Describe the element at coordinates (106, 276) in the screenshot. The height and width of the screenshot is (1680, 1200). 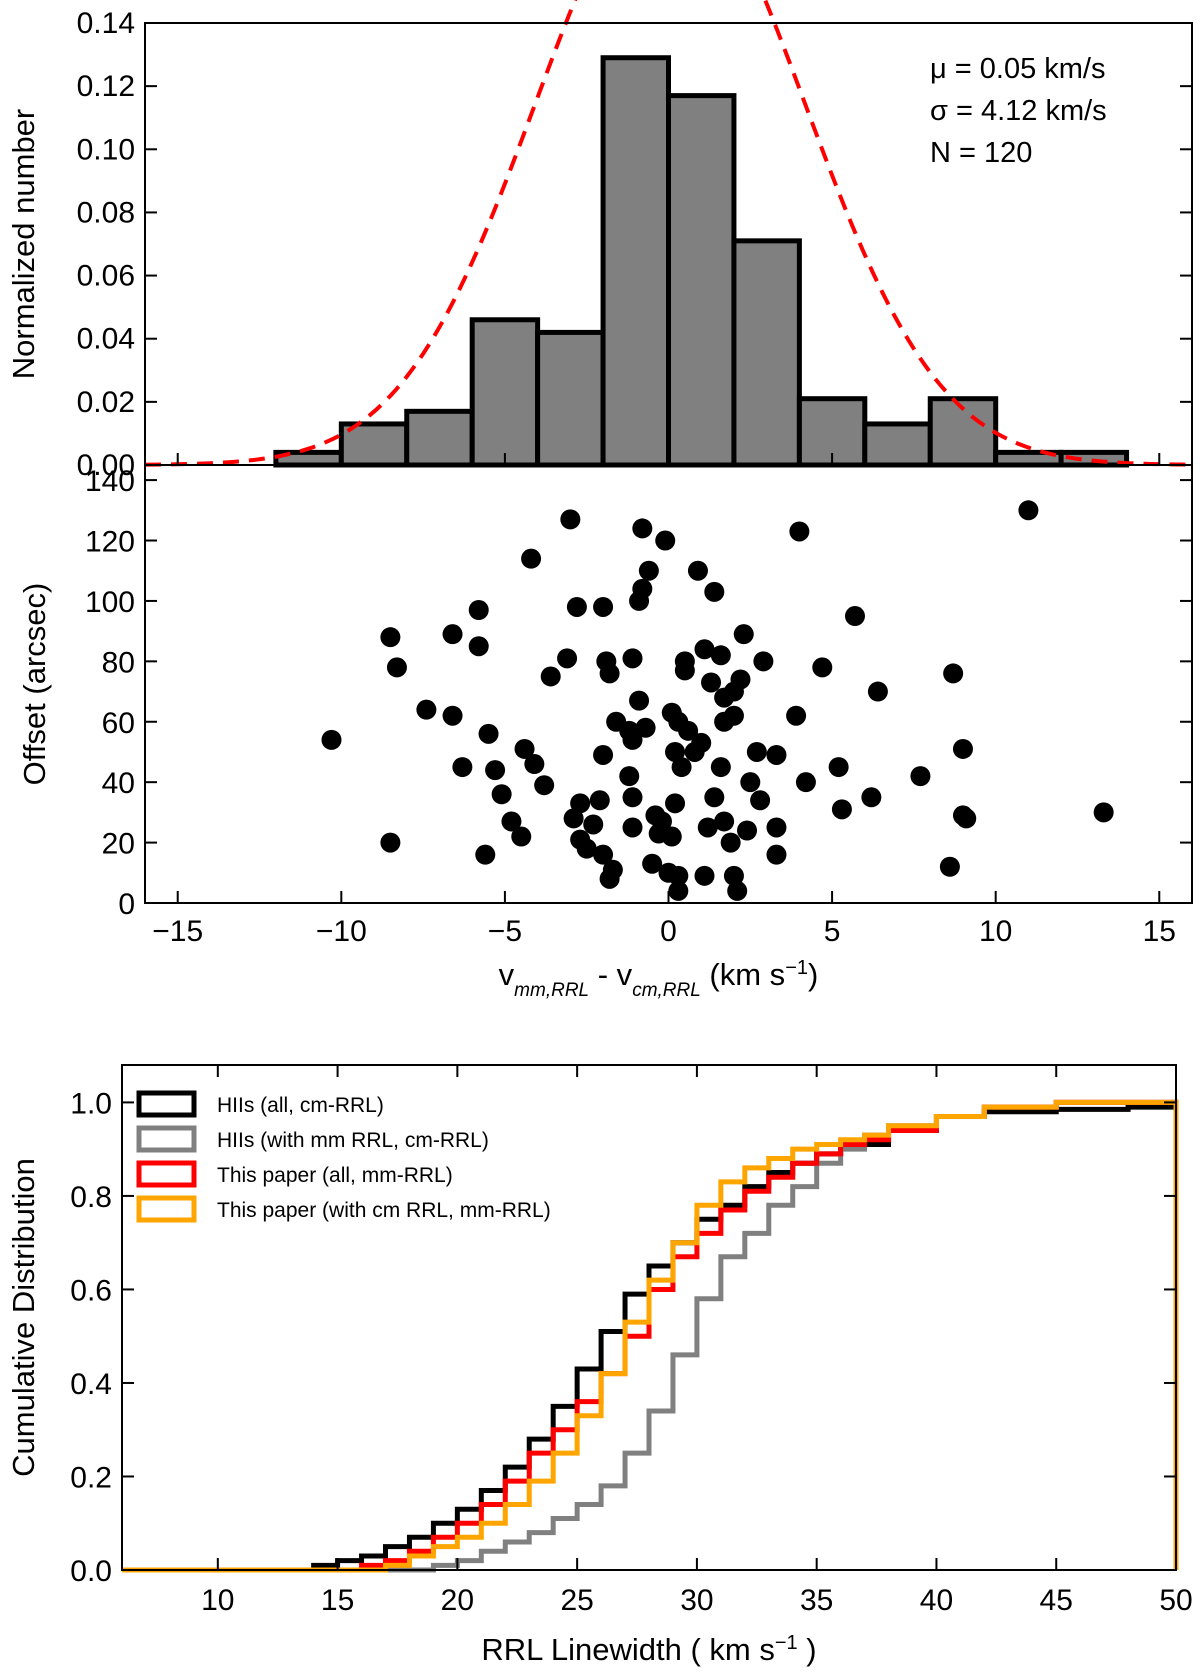
I see `y-tick-label: 0.06` at that location.